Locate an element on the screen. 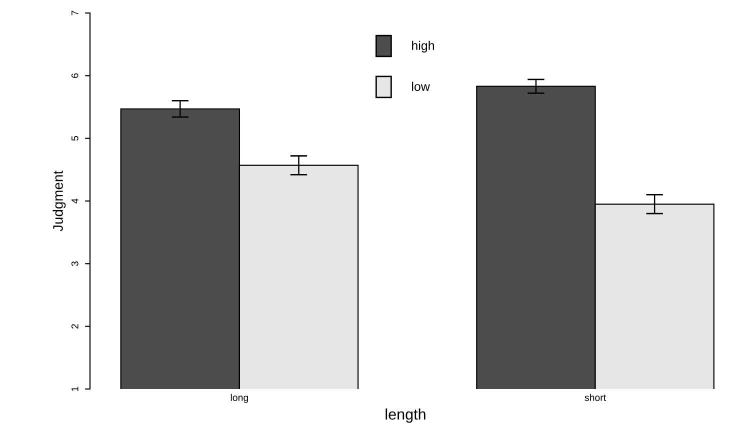  x-tick-label: long is located at coordinates (239, 398).